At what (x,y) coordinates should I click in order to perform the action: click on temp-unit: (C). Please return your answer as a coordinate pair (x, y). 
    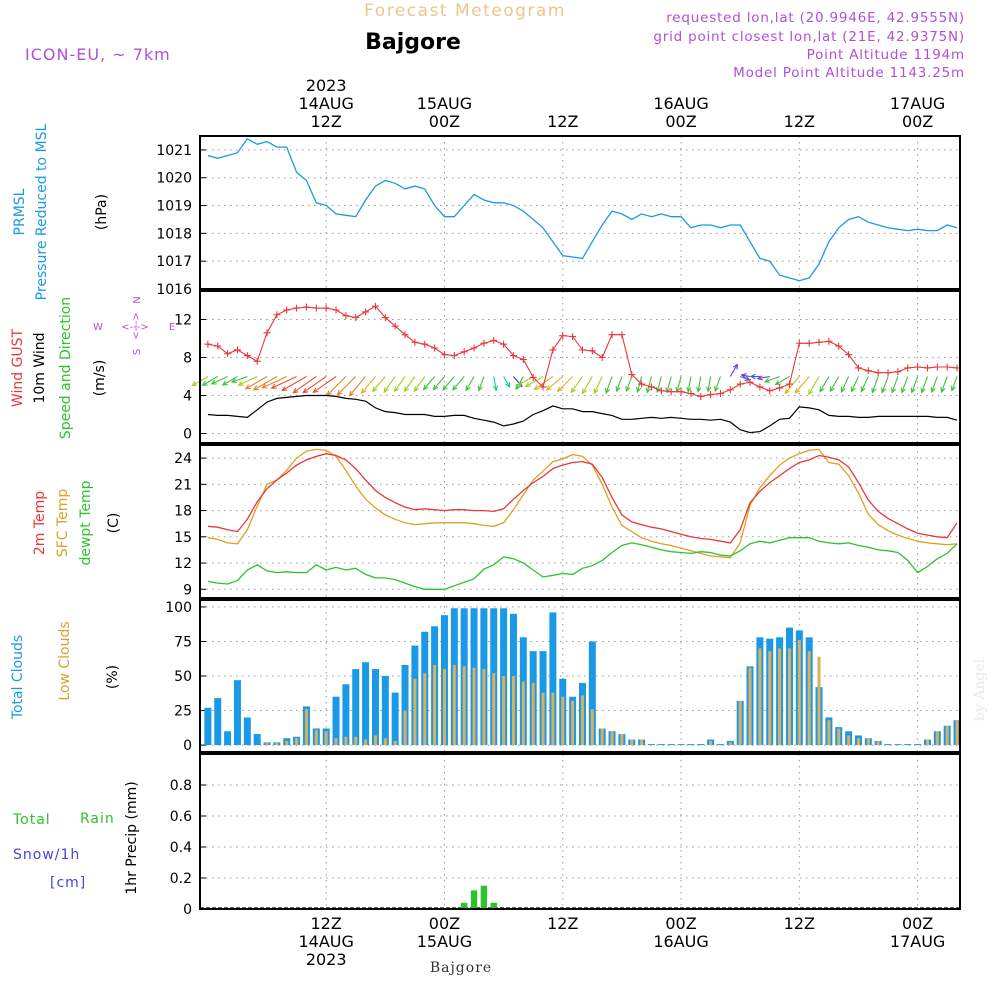
    Looking at the image, I should click on (114, 523).